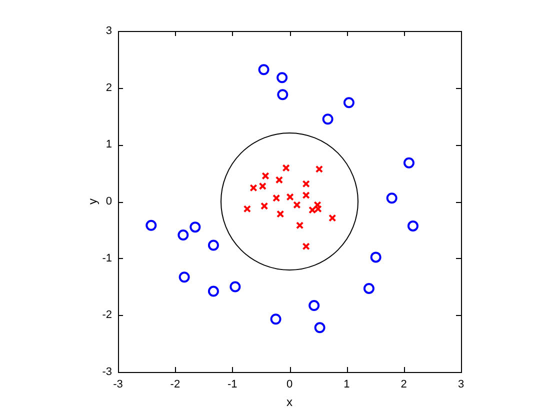 The image size is (560, 420). Describe the element at coordinates (107, 315) in the screenshot. I see `y-tick-label: -2` at that location.